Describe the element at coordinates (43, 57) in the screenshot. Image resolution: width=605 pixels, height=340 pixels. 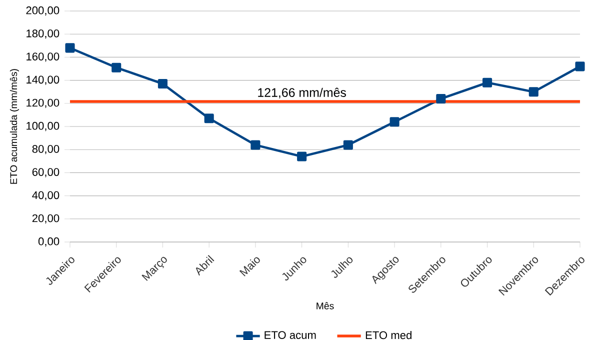
I see `y-tick-label: 160,00` at that location.